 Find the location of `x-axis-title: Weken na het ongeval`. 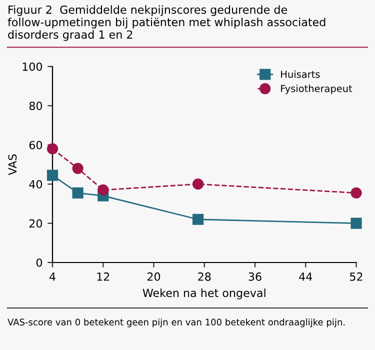

x-axis-title: Weken na het ongeval is located at coordinates (204, 294).